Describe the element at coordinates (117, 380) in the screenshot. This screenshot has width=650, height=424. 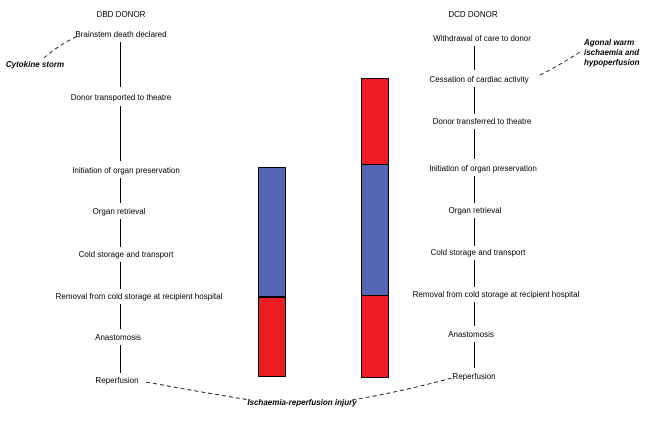
I see `dbd-step-reperfusion: Reperfusion` at that location.